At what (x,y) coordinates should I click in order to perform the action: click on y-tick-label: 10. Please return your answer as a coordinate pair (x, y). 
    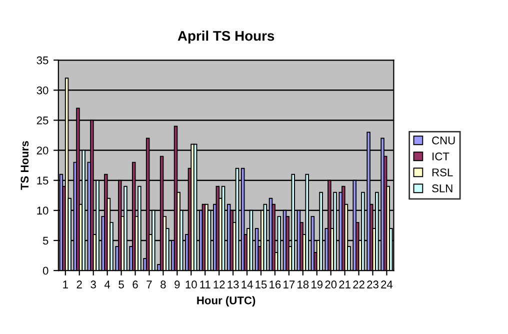
    Looking at the image, I should click on (42, 210).